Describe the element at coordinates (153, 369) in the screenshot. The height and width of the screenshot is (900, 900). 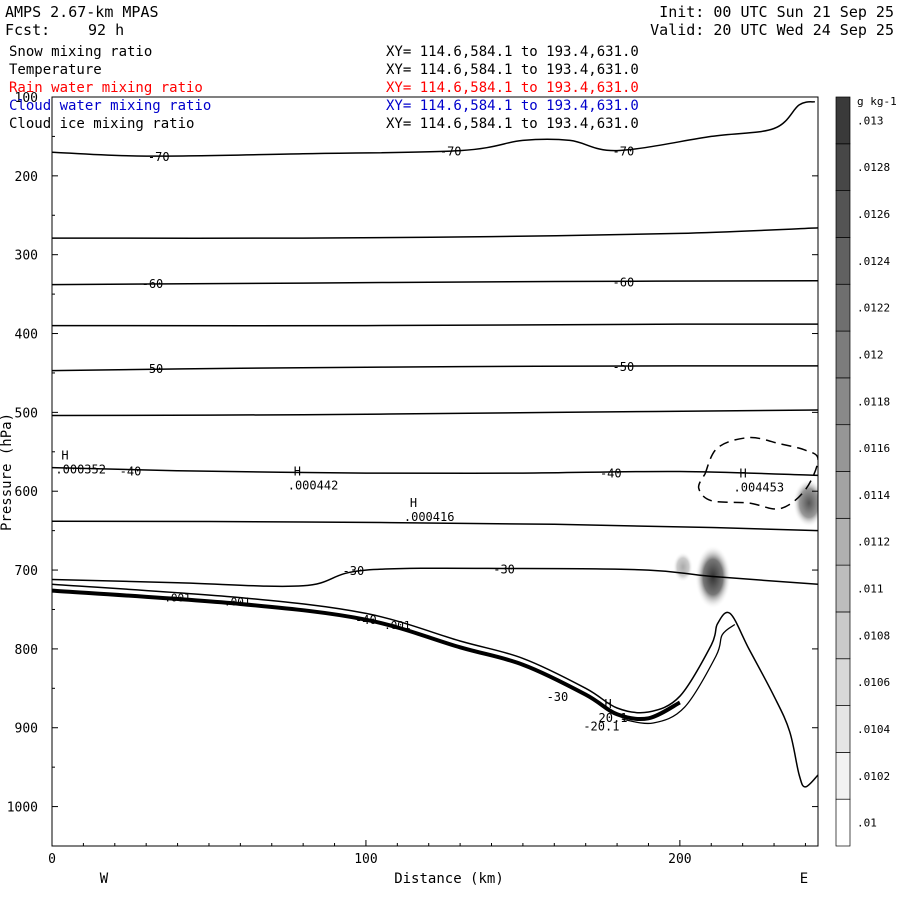
I see `contour-label: -50` at that location.